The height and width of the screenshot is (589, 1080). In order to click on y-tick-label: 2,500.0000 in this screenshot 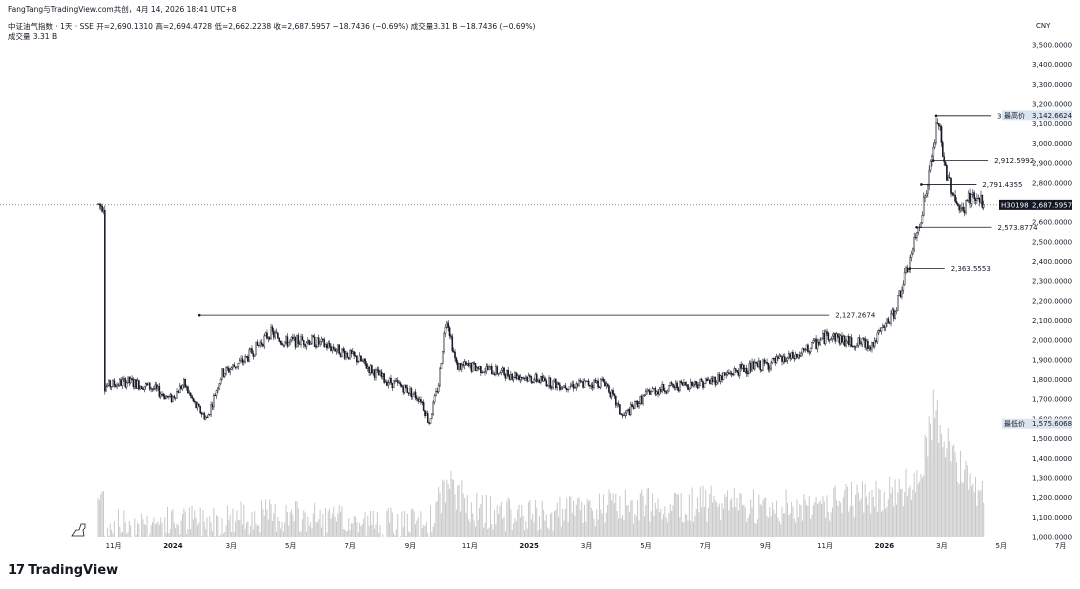, I will do `click(1052, 242)`.